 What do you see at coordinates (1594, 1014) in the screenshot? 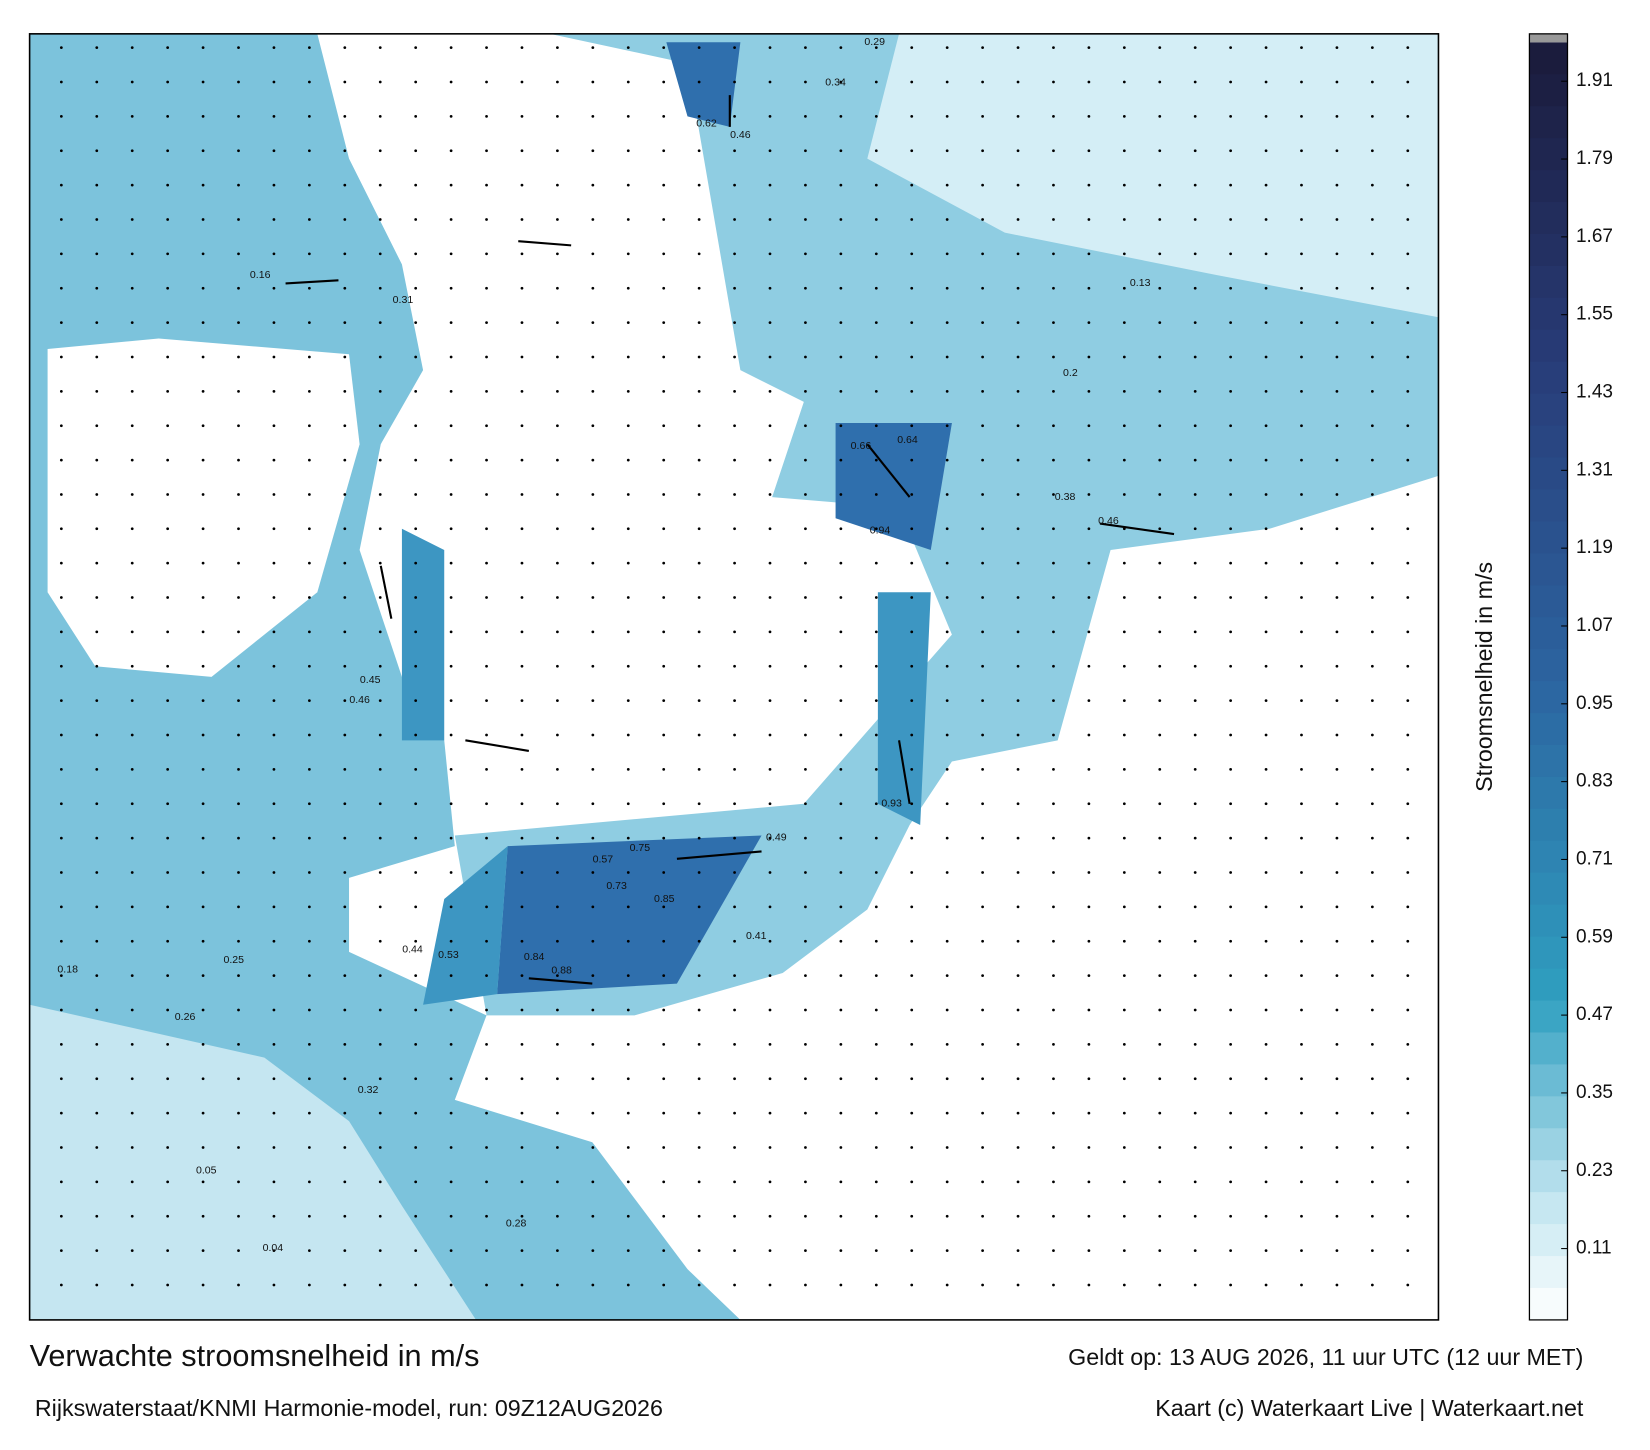
I see `colorbar-tick-label: 0.47` at bounding box center [1594, 1014].